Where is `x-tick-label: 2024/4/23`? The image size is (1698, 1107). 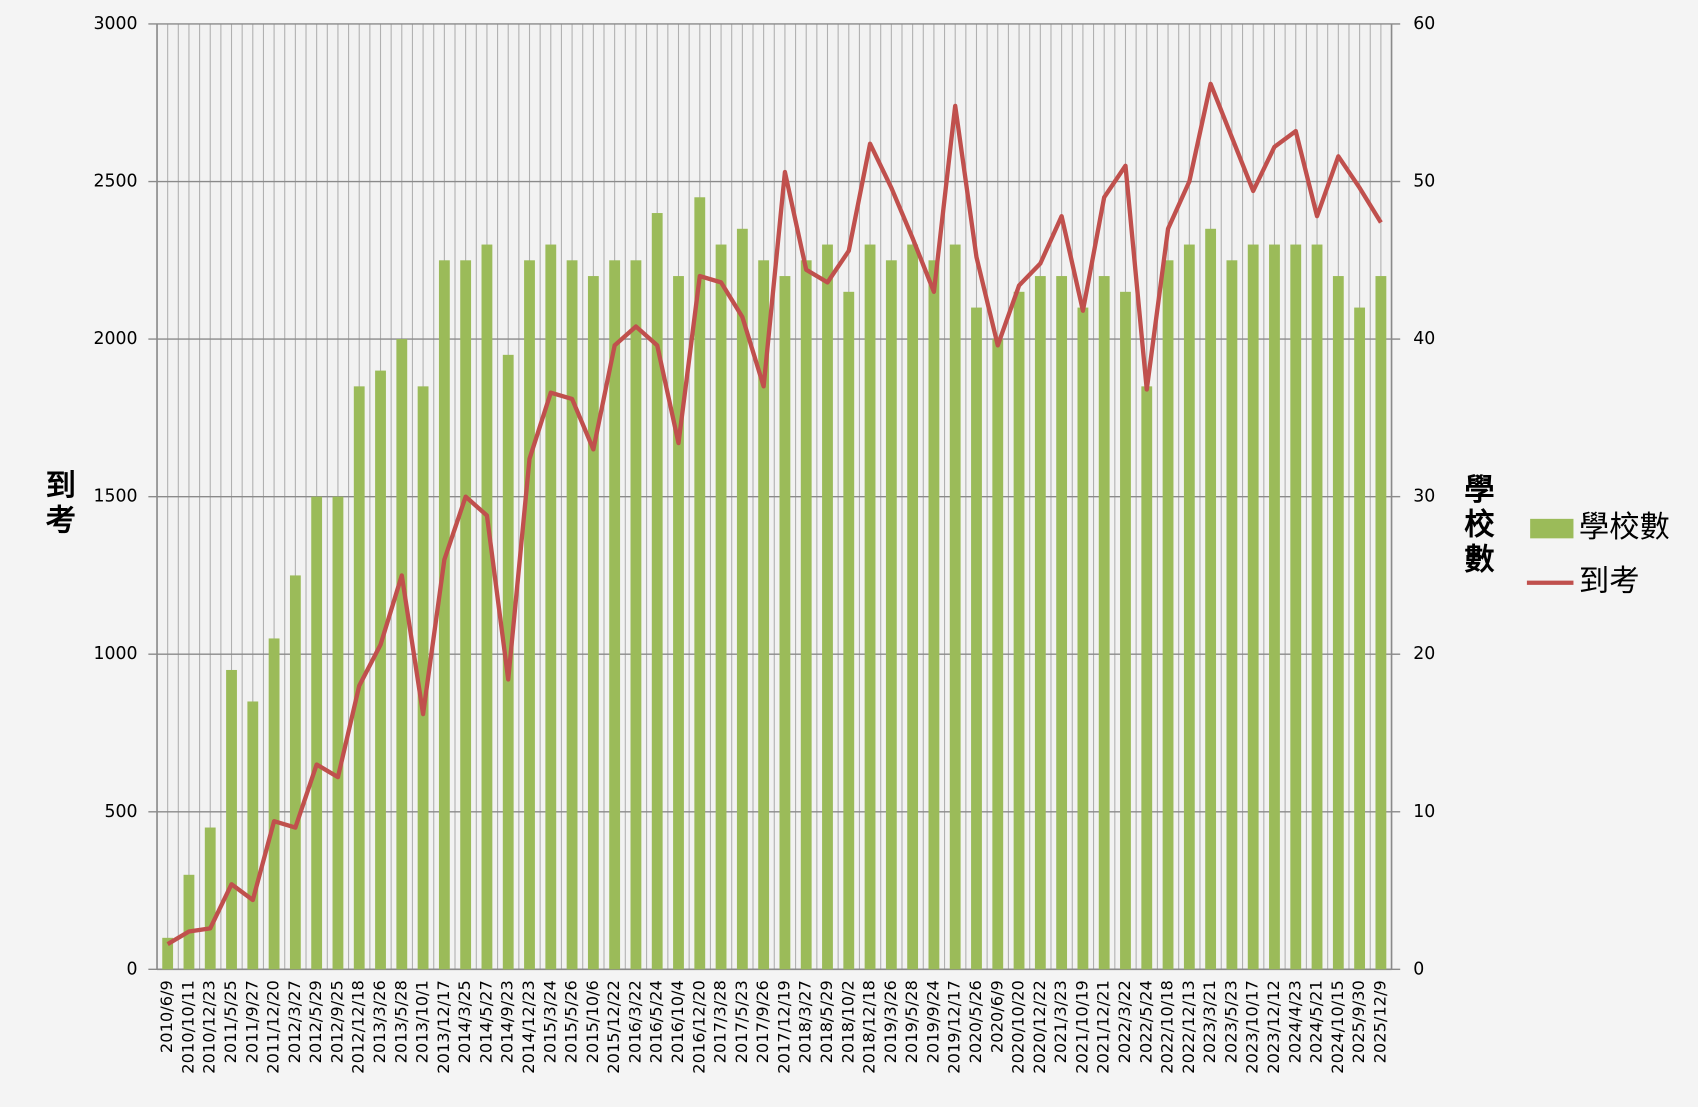 x-tick-label: 2024/4/23 is located at coordinates (1294, 1021).